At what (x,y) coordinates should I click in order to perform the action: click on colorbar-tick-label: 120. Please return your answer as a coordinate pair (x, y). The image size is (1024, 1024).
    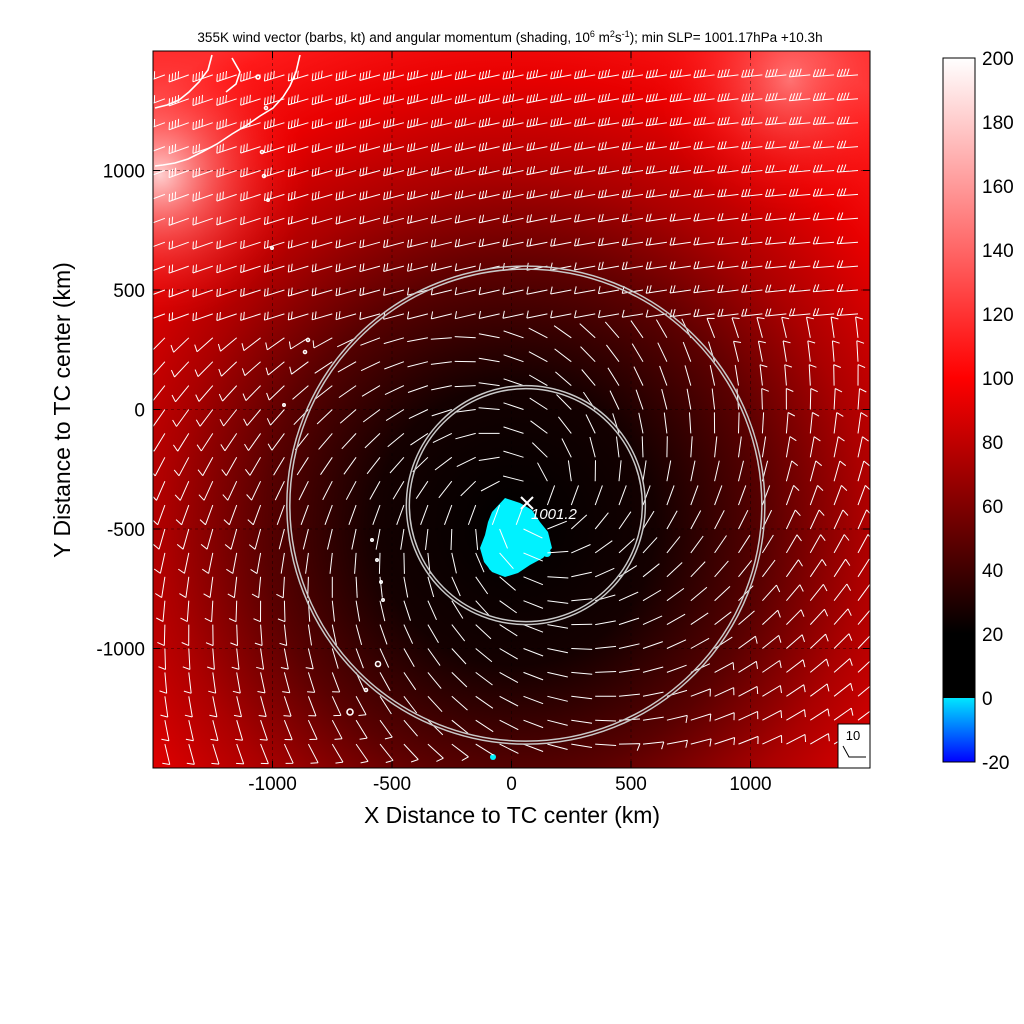
    Looking at the image, I should click on (998, 315).